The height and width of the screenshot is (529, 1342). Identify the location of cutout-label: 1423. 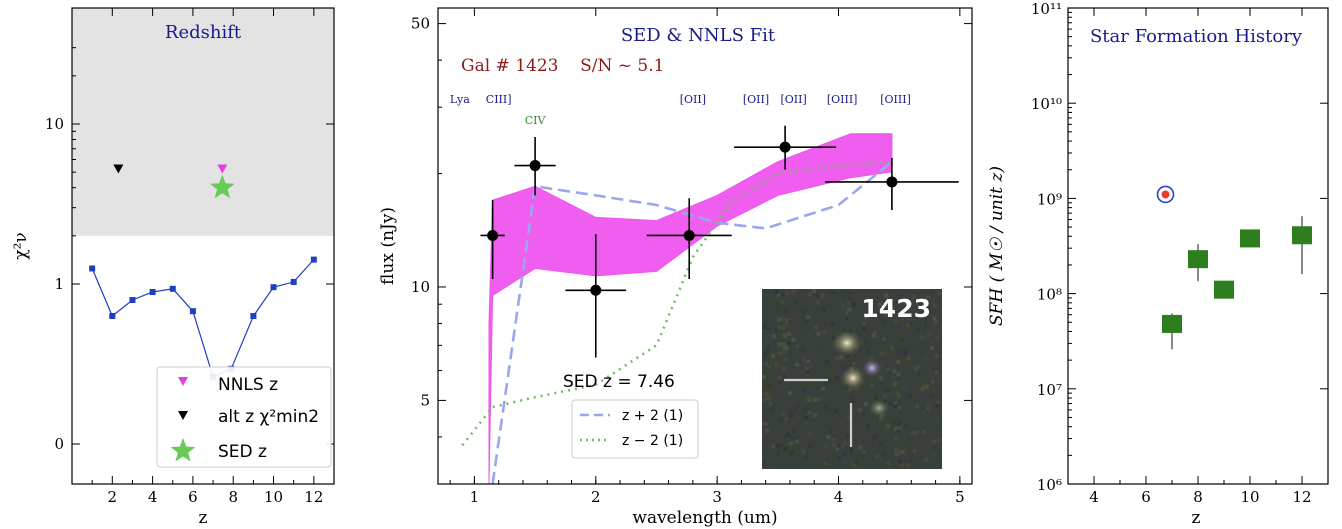
(896, 308).